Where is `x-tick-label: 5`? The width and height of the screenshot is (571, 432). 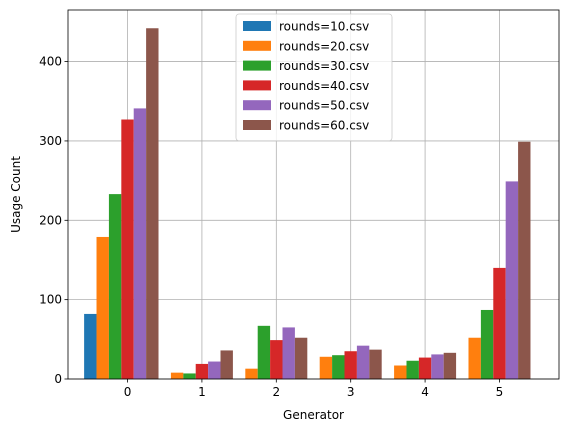 x-tick-label: 5 is located at coordinates (500, 392).